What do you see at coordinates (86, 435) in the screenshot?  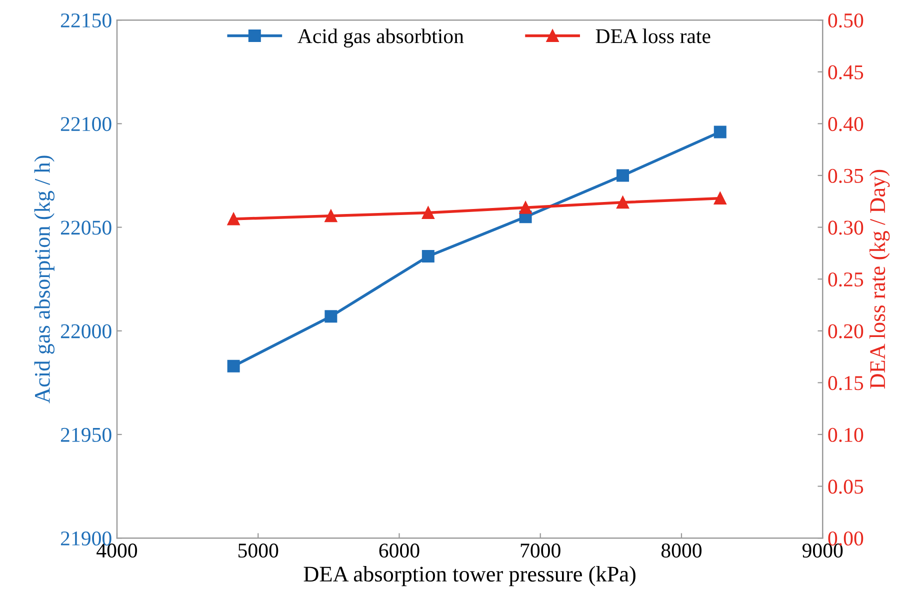 I see `y-tick-label: 21950` at bounding box center [86, 435].